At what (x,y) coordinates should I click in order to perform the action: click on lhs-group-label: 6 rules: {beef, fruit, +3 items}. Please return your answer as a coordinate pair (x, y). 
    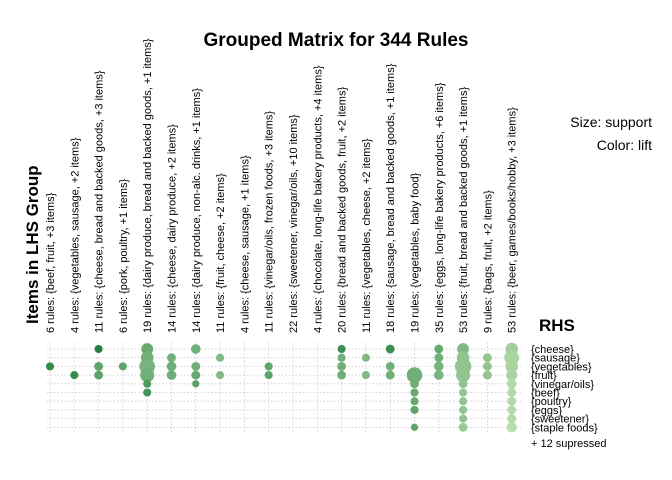
    Looking at the image, I should click on (51, 262).